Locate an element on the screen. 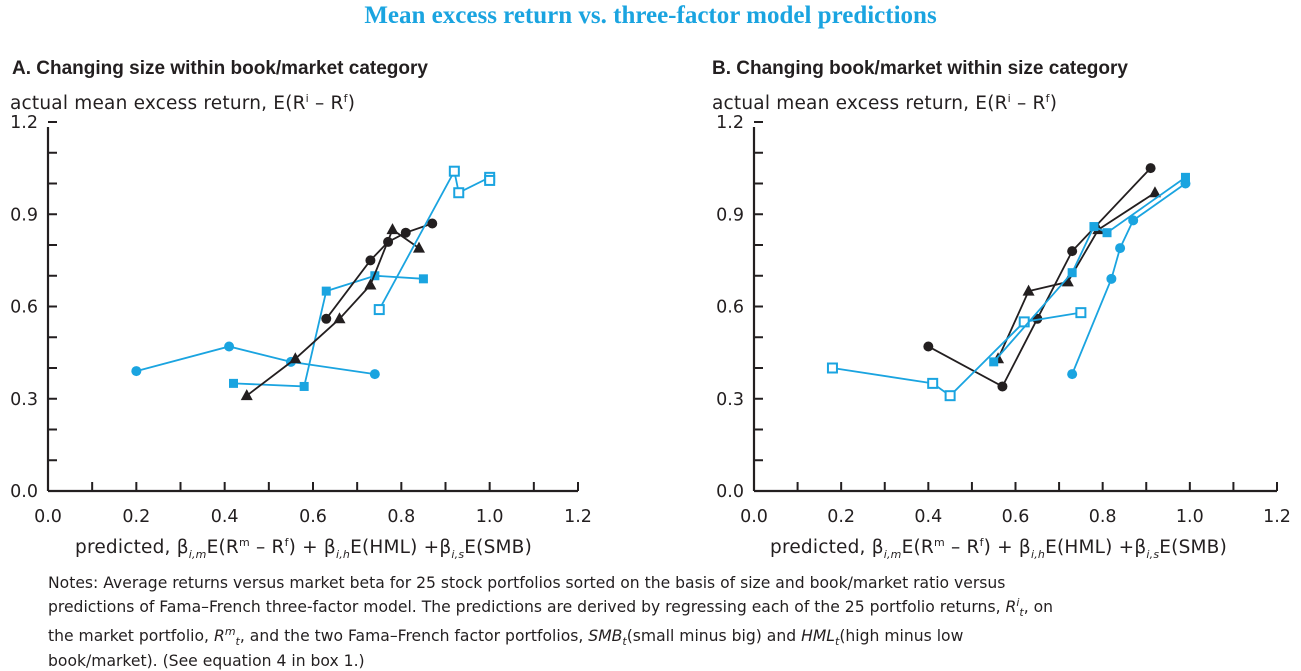  panel-b-series-2-point is located at coordinates (1028, 290).